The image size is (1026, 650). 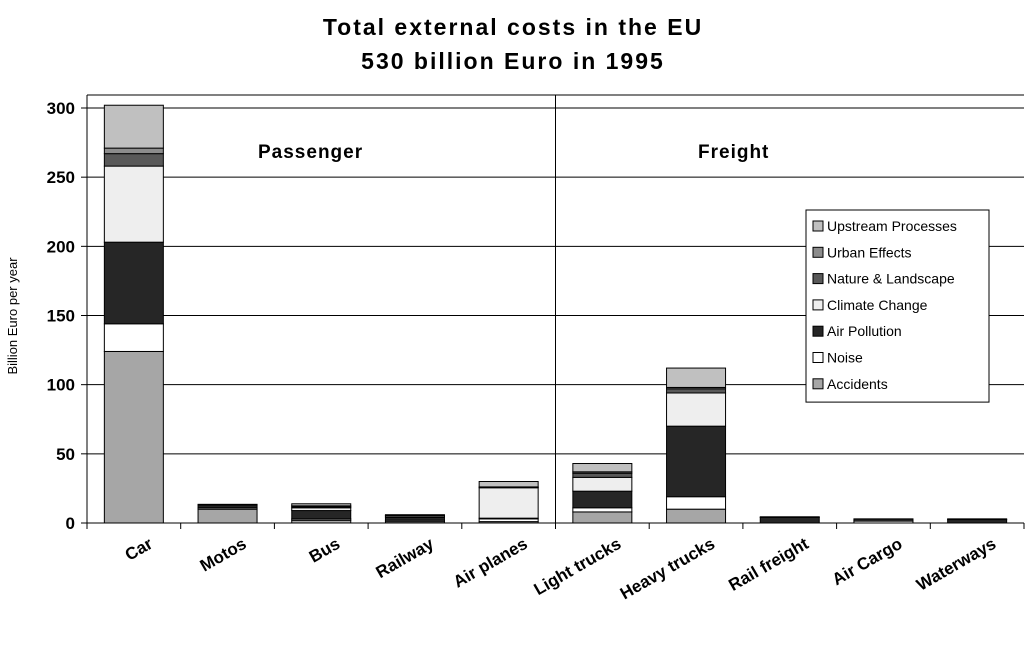 I want to click on legend-label: Climate Change, so click(x=877, y=305).